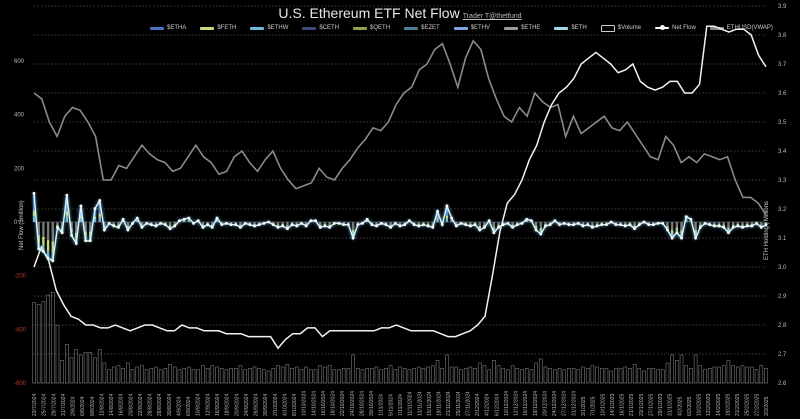  What do you see at coordinates (371, 28) in the screenshot?
I see `legend-item-qeth: $QETH` at bounding box center [371, 28].